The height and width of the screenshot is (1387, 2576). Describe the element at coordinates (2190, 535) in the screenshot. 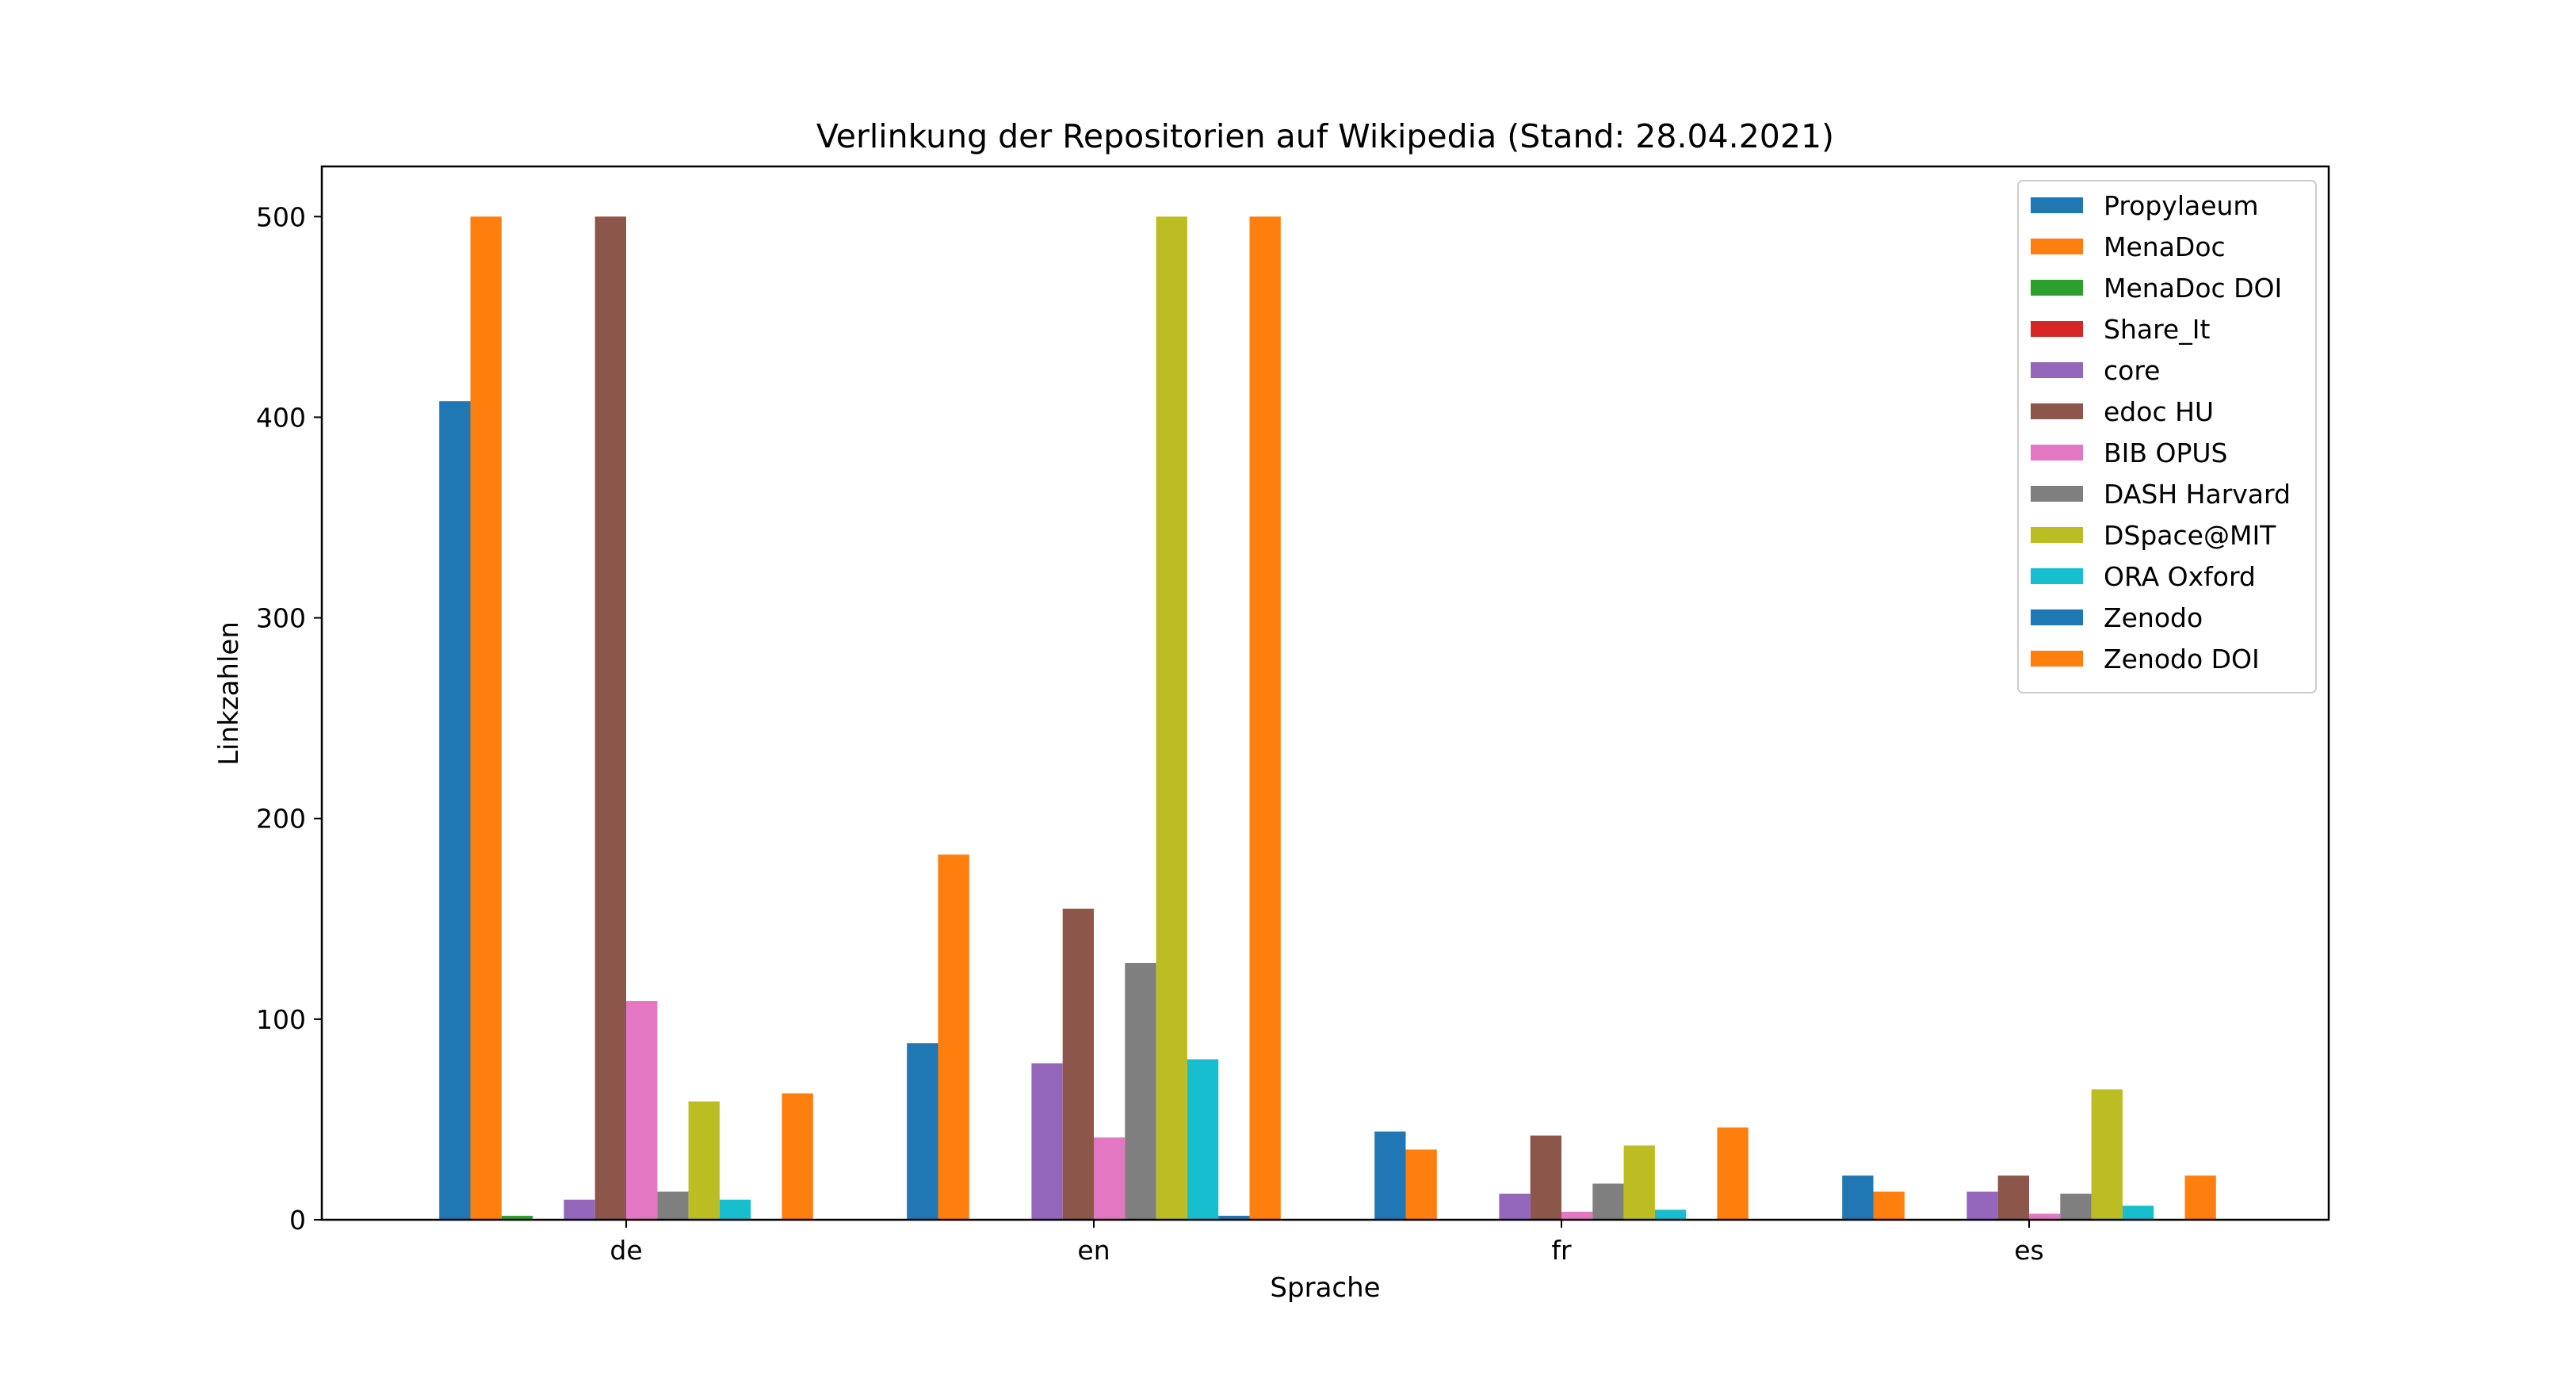

I see `legend-label: DSpace@MIT` at that location.